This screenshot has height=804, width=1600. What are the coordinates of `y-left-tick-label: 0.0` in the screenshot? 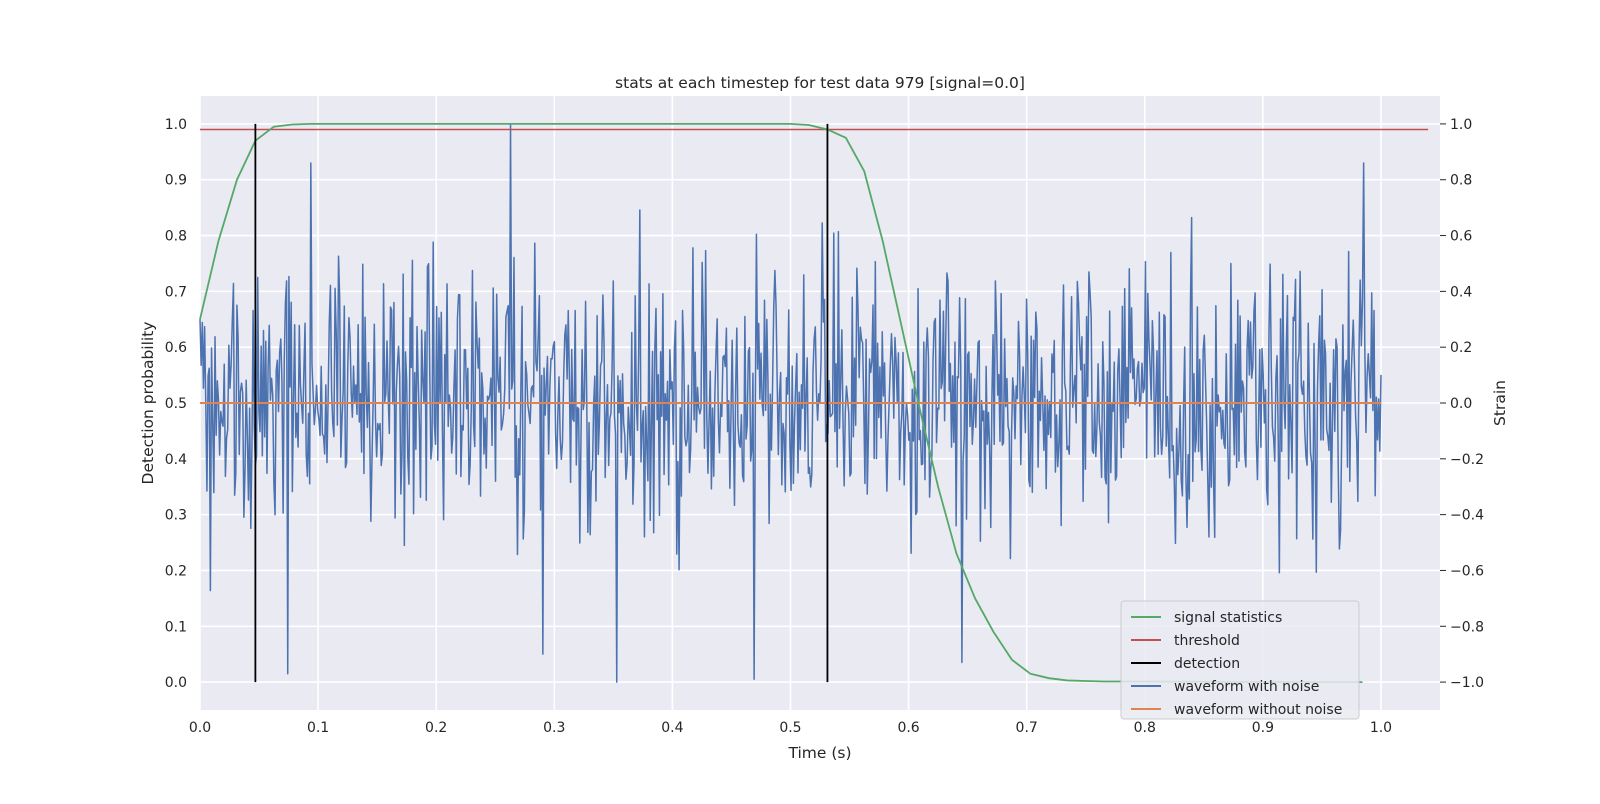 It's located at (176, 683).